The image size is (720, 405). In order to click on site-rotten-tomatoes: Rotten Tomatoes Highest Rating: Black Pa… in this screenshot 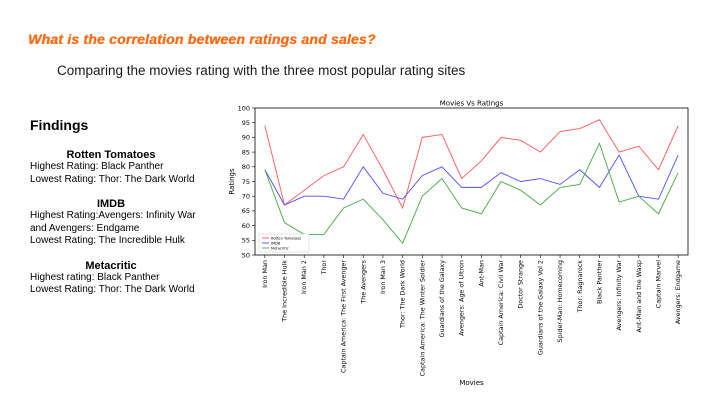, I will do `click(130, 167)`.